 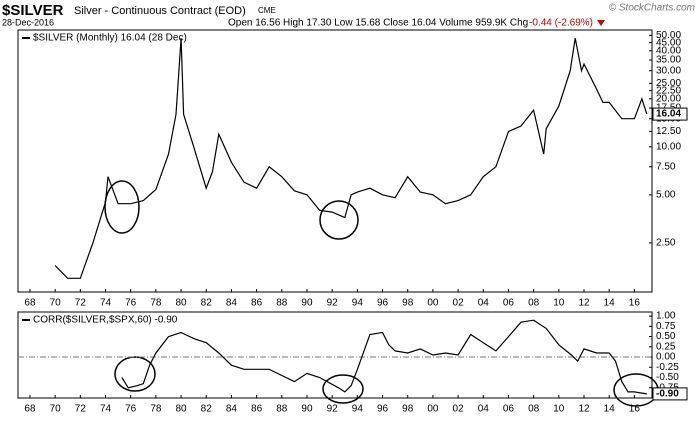 I want to click on chart-subtitle: Silver - Continuous Contract (EOD), so click(x=160, y=11).